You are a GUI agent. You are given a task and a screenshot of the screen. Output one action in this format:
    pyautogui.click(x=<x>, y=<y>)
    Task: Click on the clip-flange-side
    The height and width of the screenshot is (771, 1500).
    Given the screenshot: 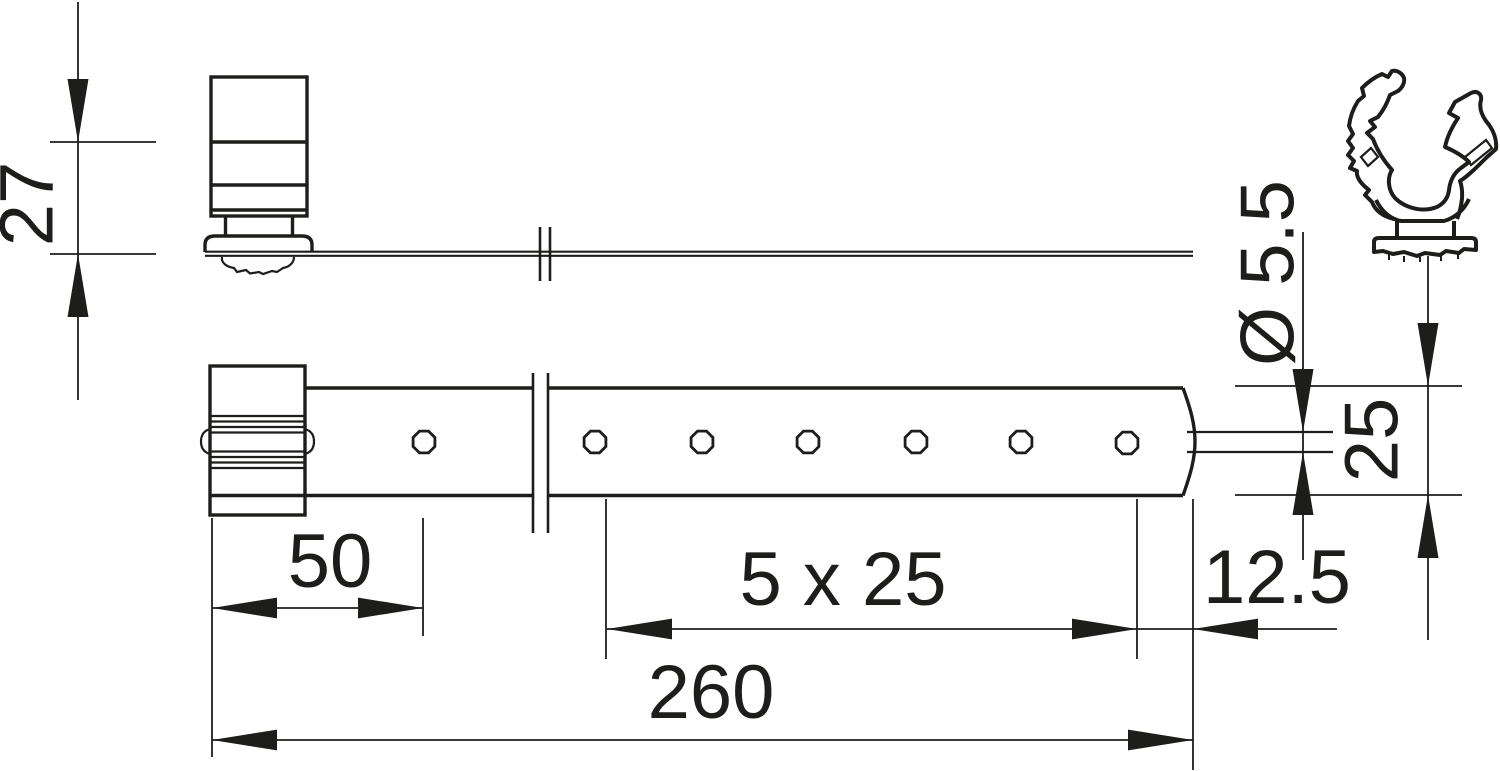 What is the action you would take?
    pyautogui.click(x=258, y=243)
    